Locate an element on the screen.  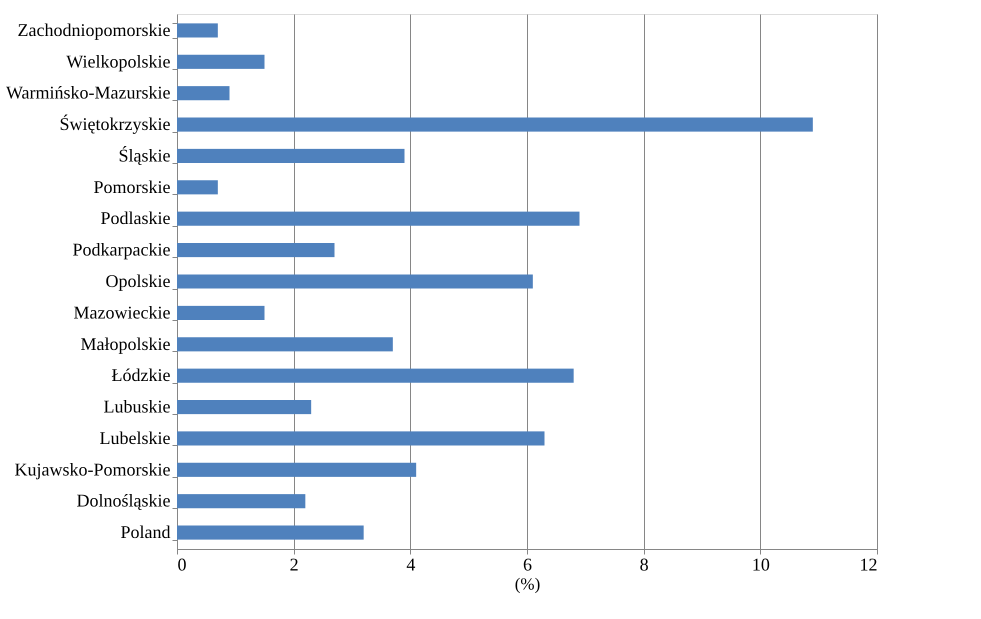
y-tick-label: Poland is located at coordinates (145, 532).